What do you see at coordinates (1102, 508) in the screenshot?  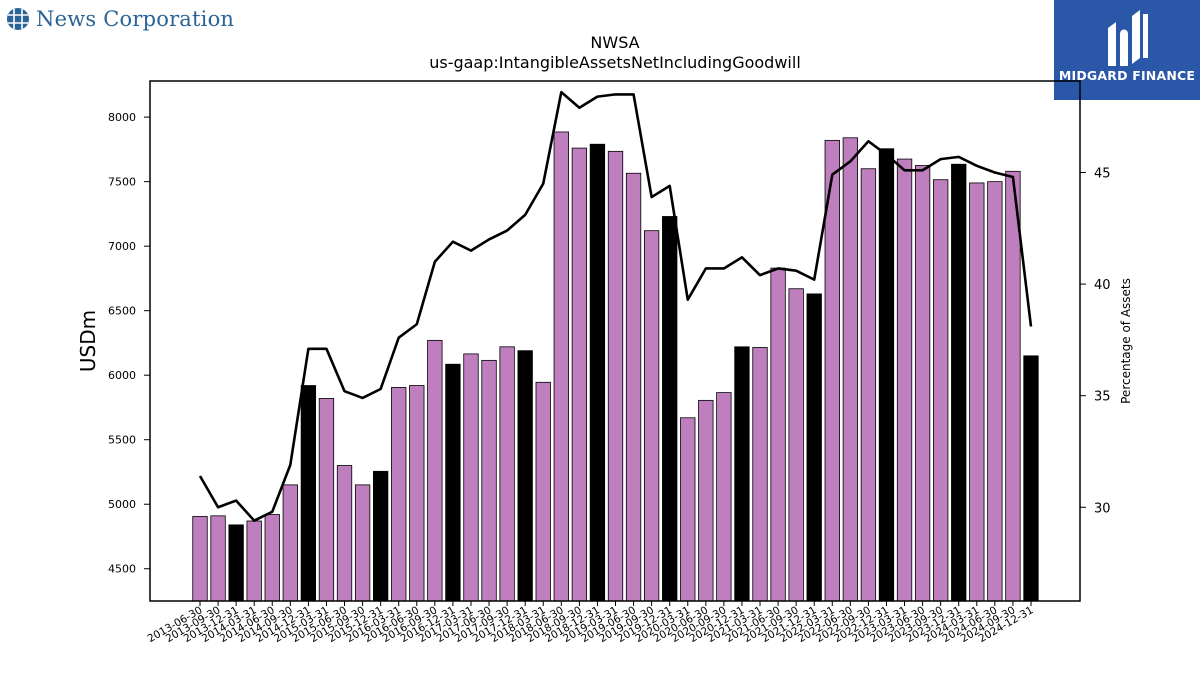 I see `y2-tick-label: 30` at bounding box center [1102, 508].